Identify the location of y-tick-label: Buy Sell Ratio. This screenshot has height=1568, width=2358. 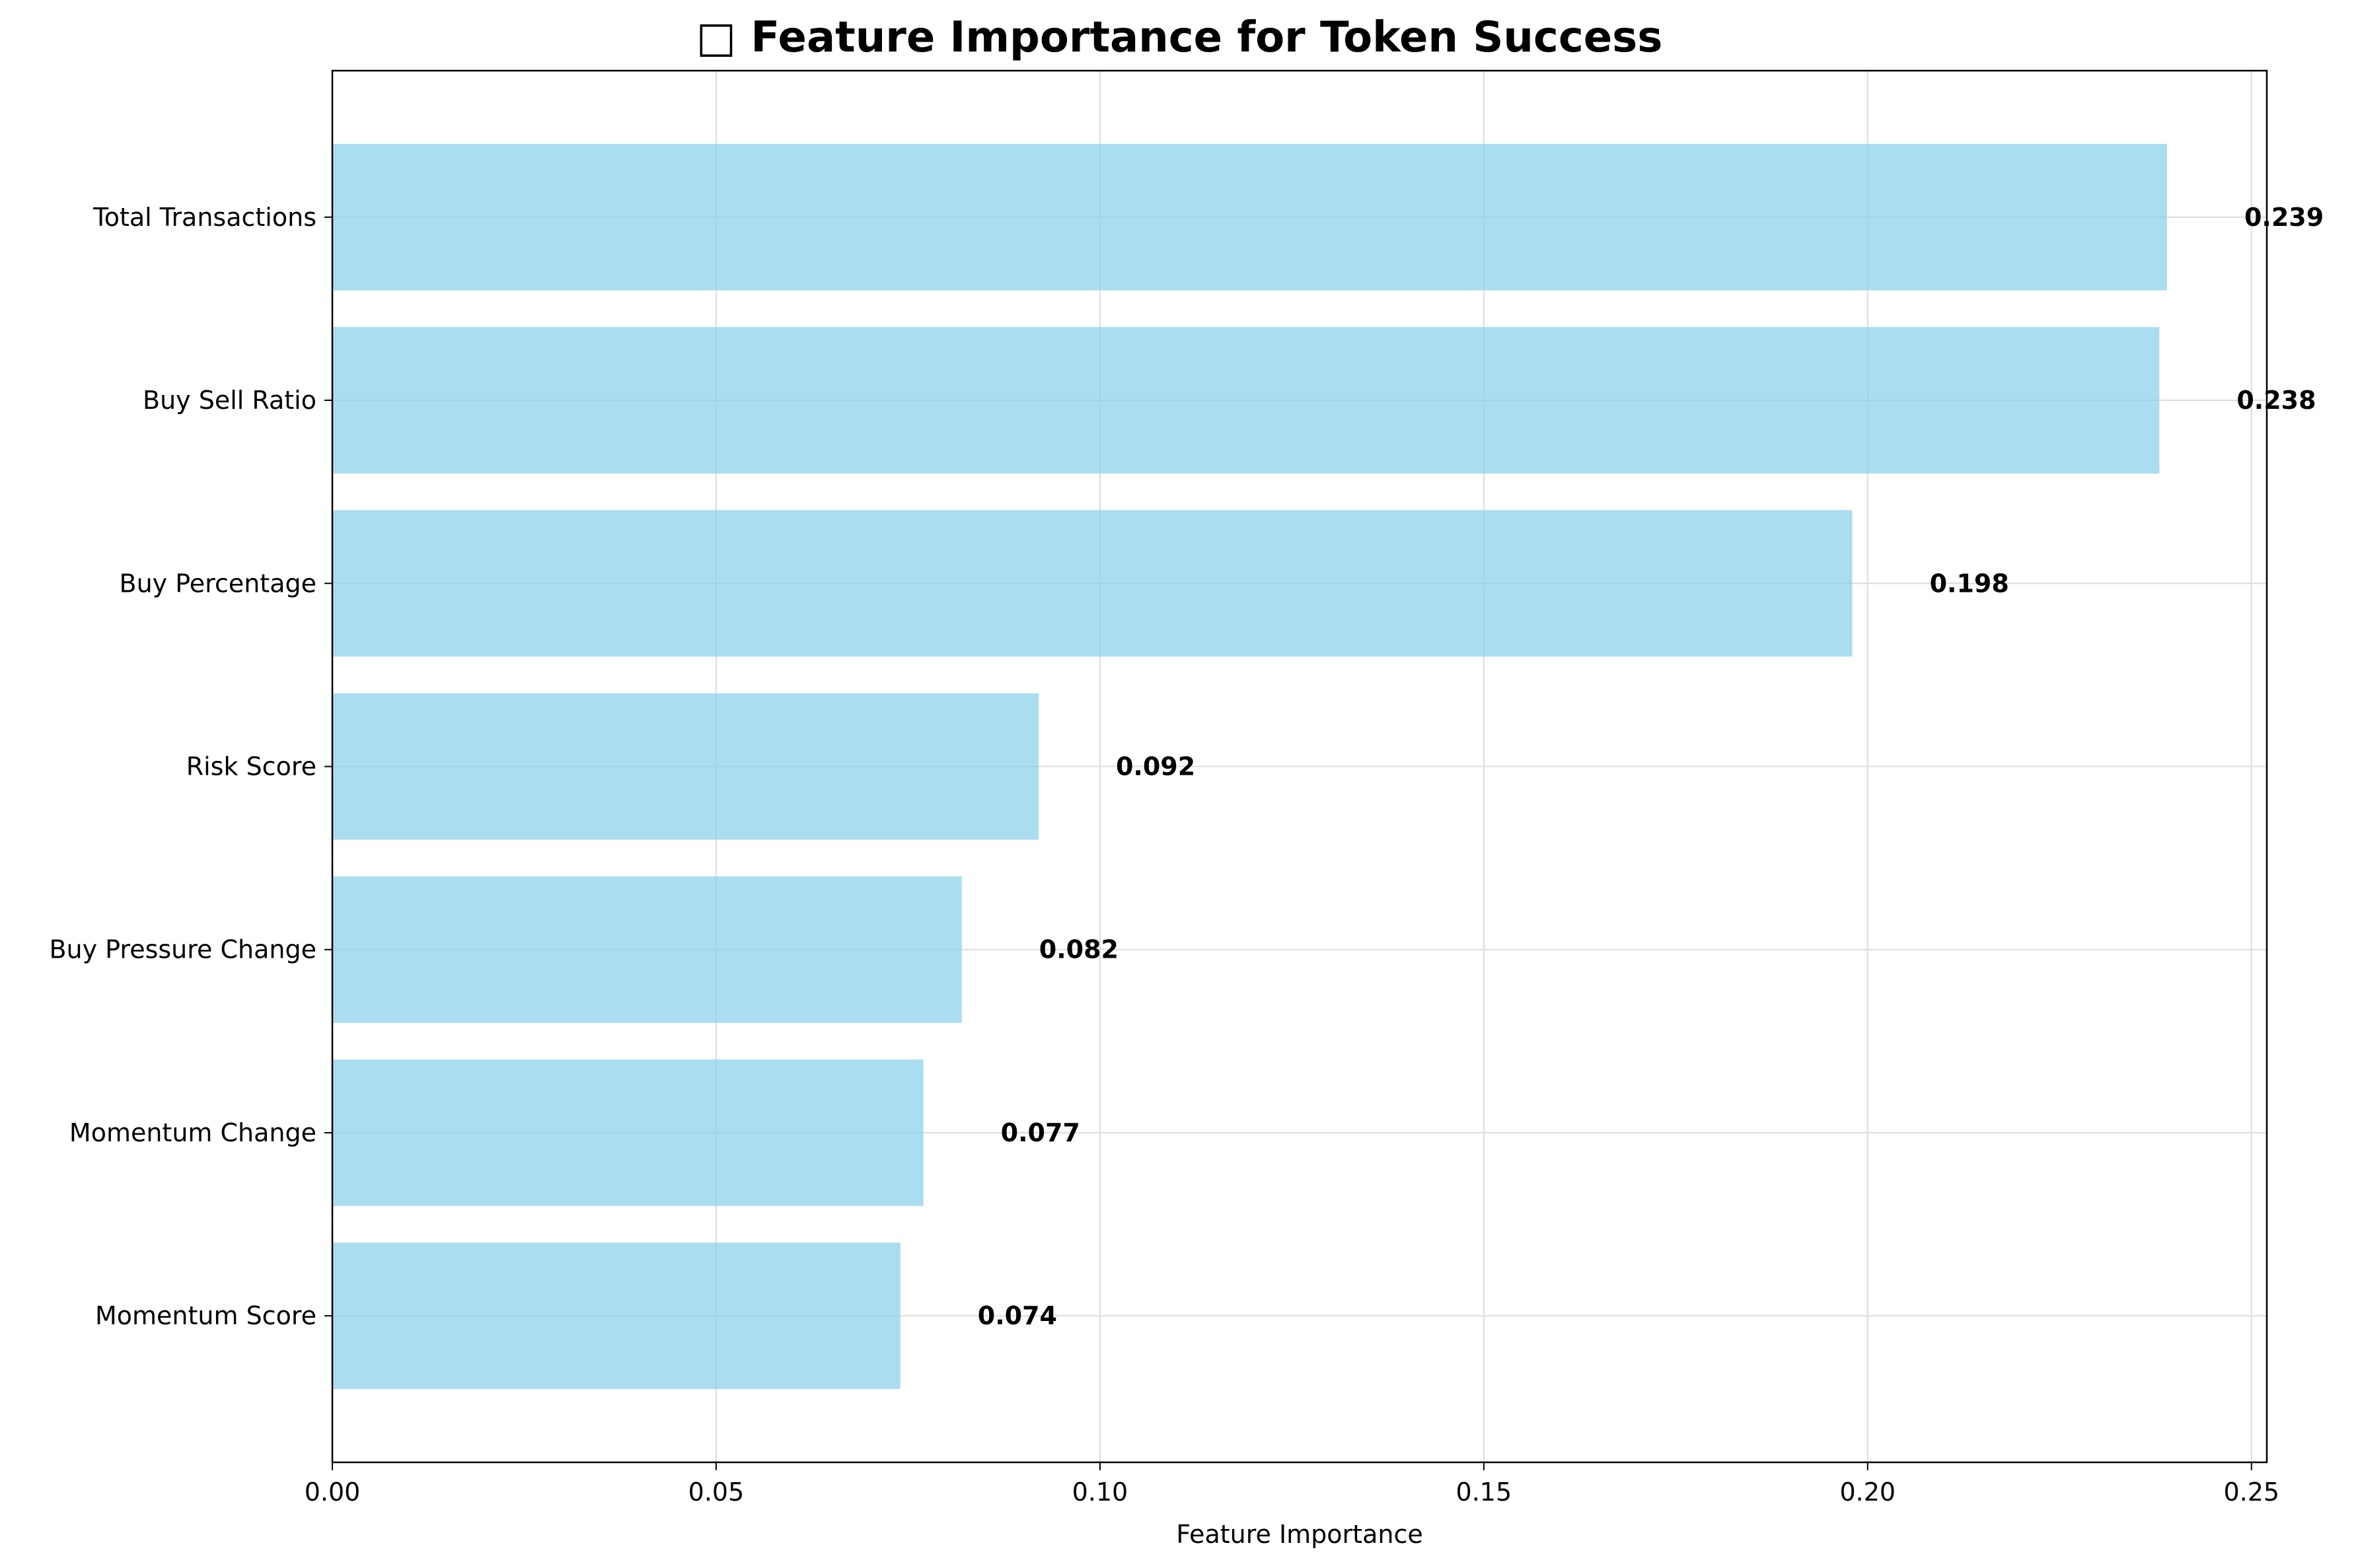
(229, 400).